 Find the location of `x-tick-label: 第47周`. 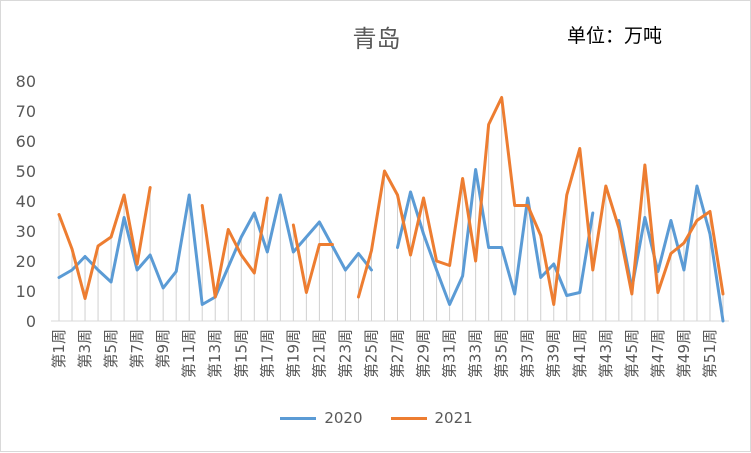

x-tick-label: 第47周 is located at coordinates (658, 353).